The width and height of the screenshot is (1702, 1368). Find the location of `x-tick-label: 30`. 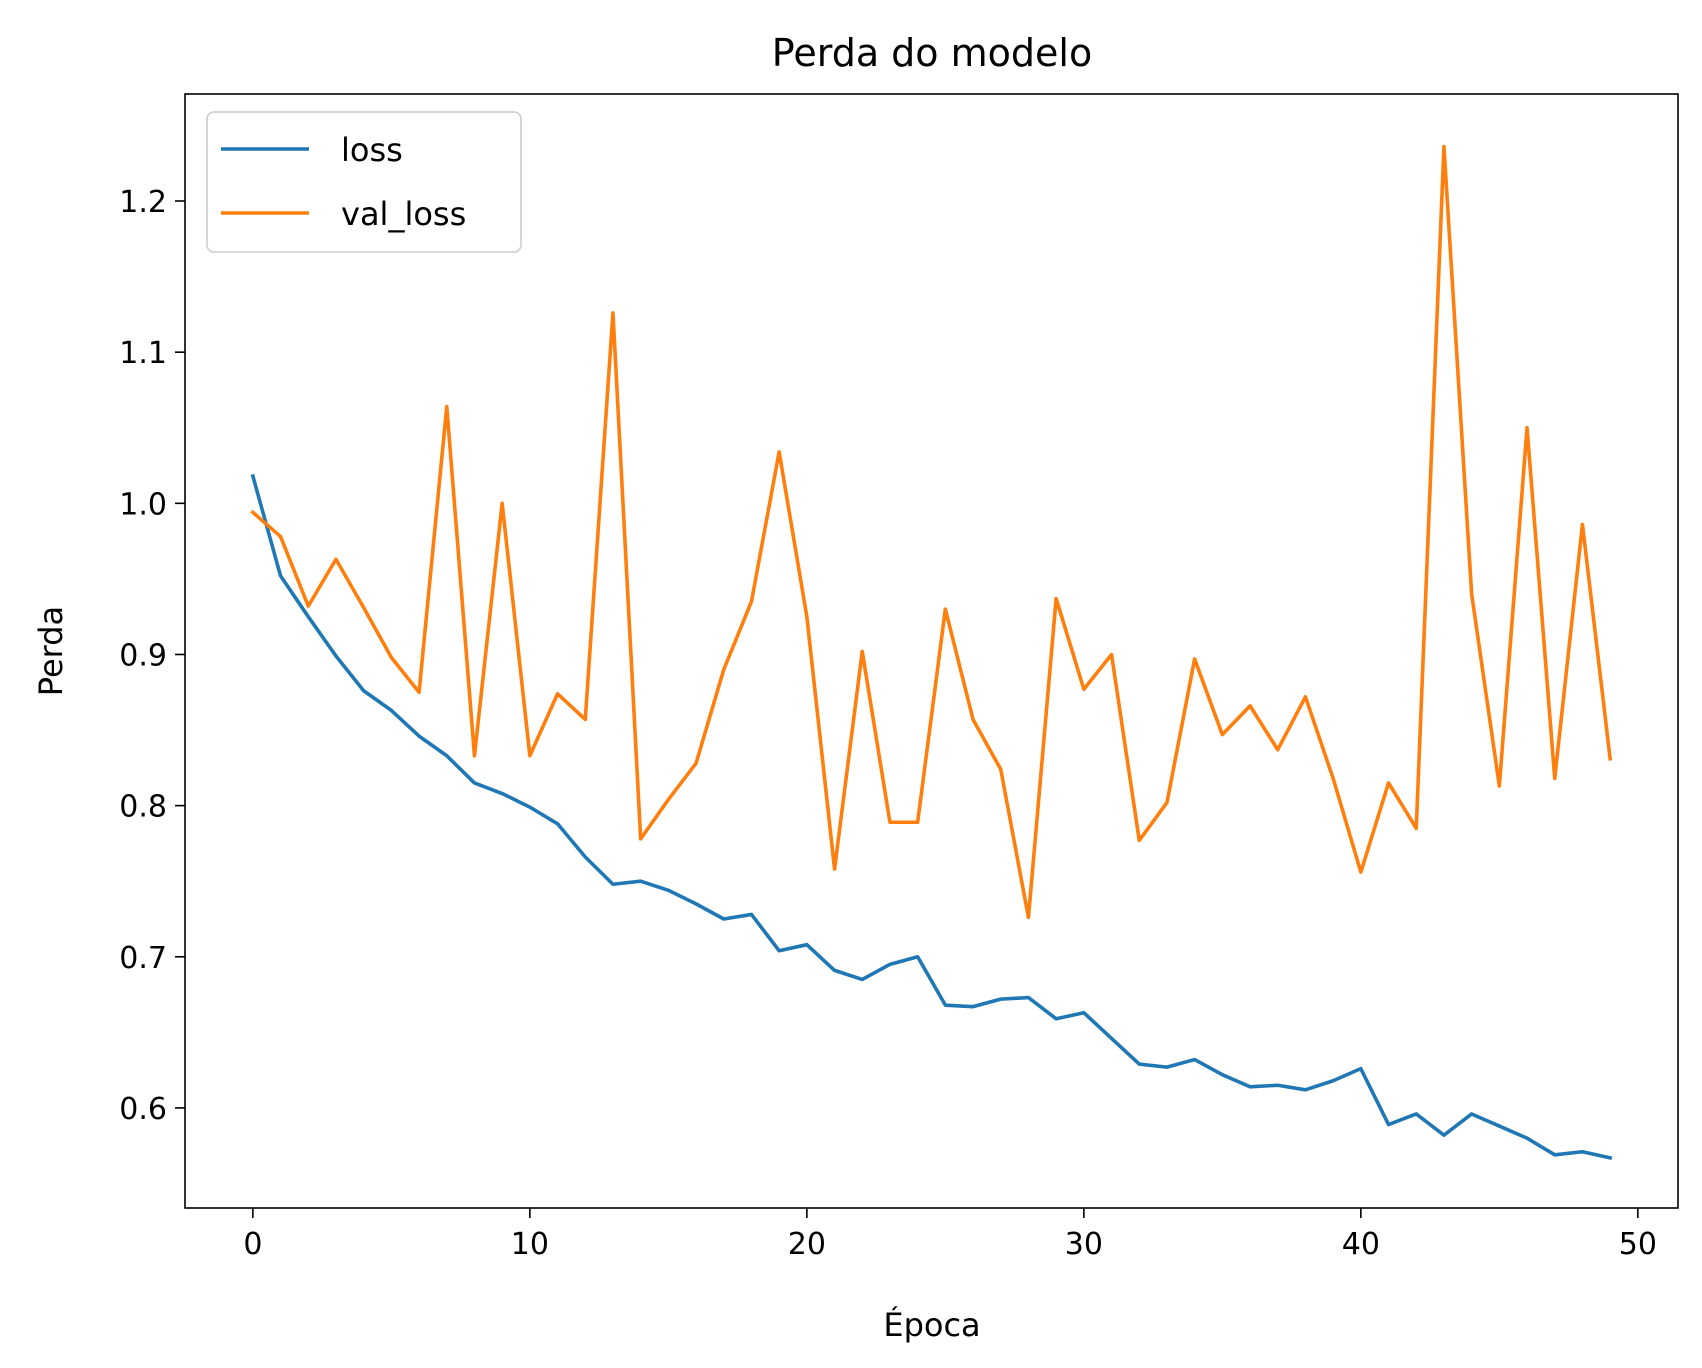

x-tick-label: 30 is located at coordinates (1084, 1244).